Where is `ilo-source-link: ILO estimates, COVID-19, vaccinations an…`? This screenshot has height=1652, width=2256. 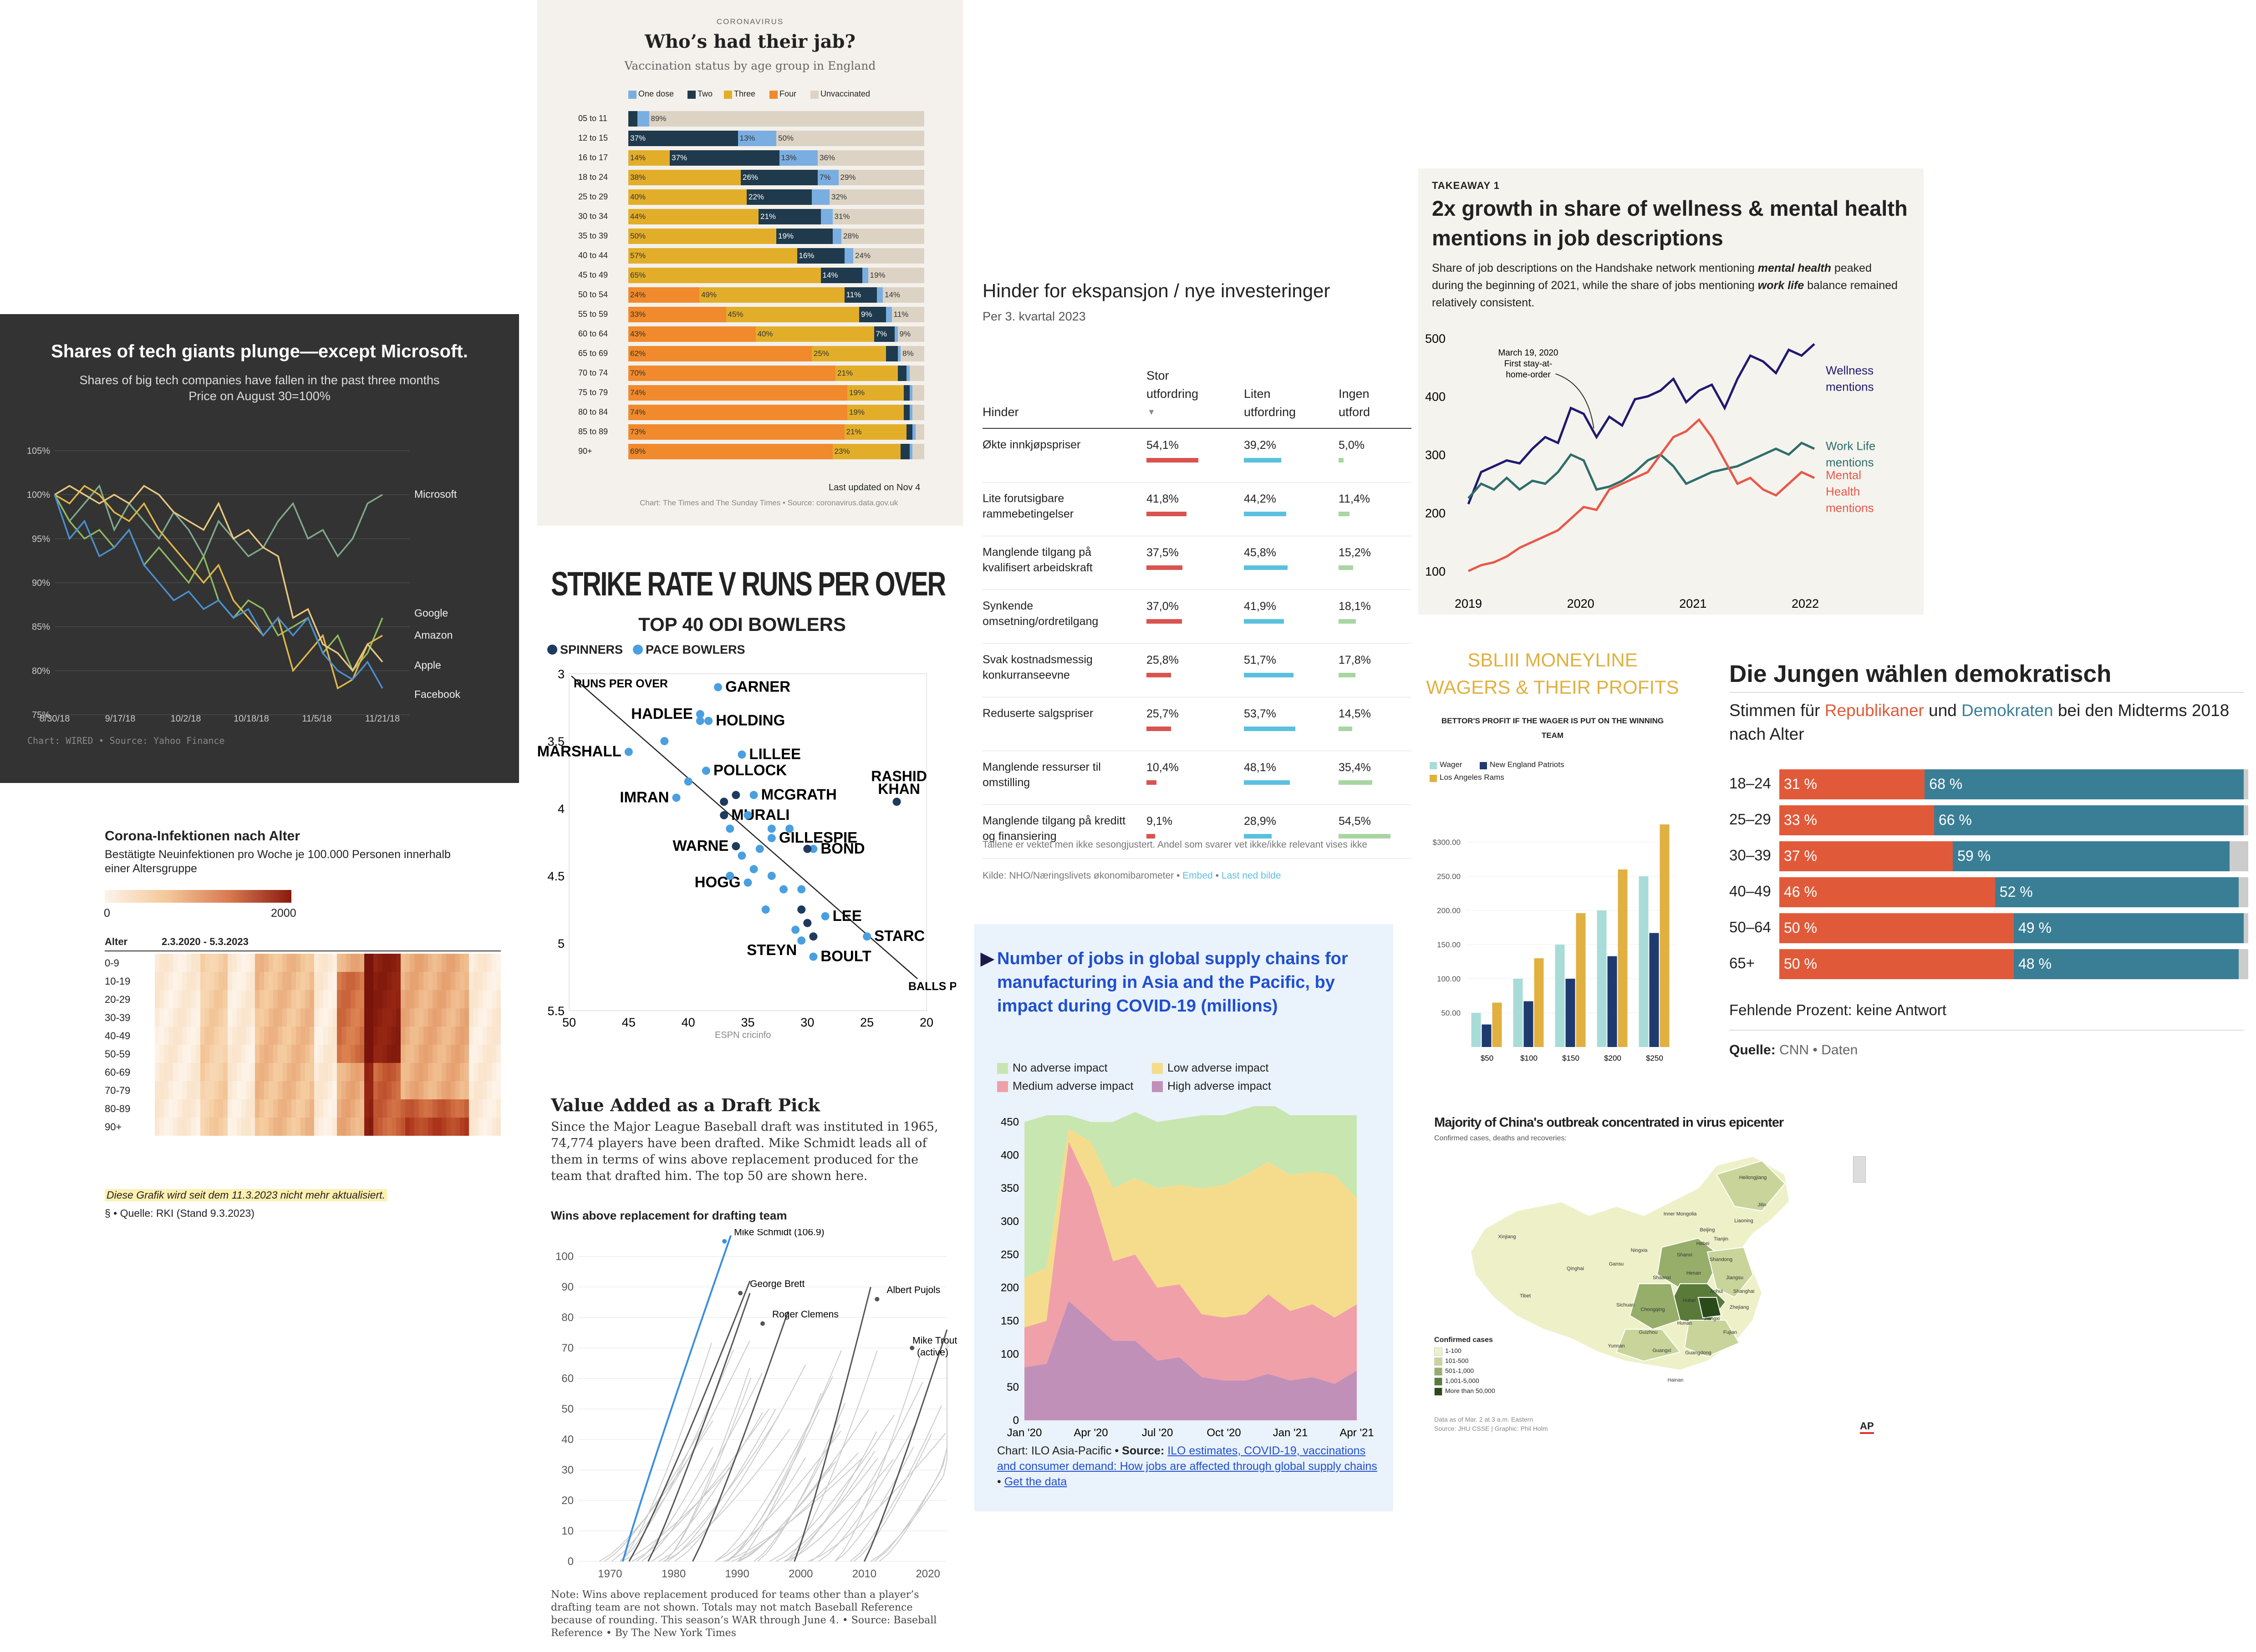
ilo-source-link: ILO estimates, COVID-19, vaccinations an… is located at coordinates (1187, 1458).